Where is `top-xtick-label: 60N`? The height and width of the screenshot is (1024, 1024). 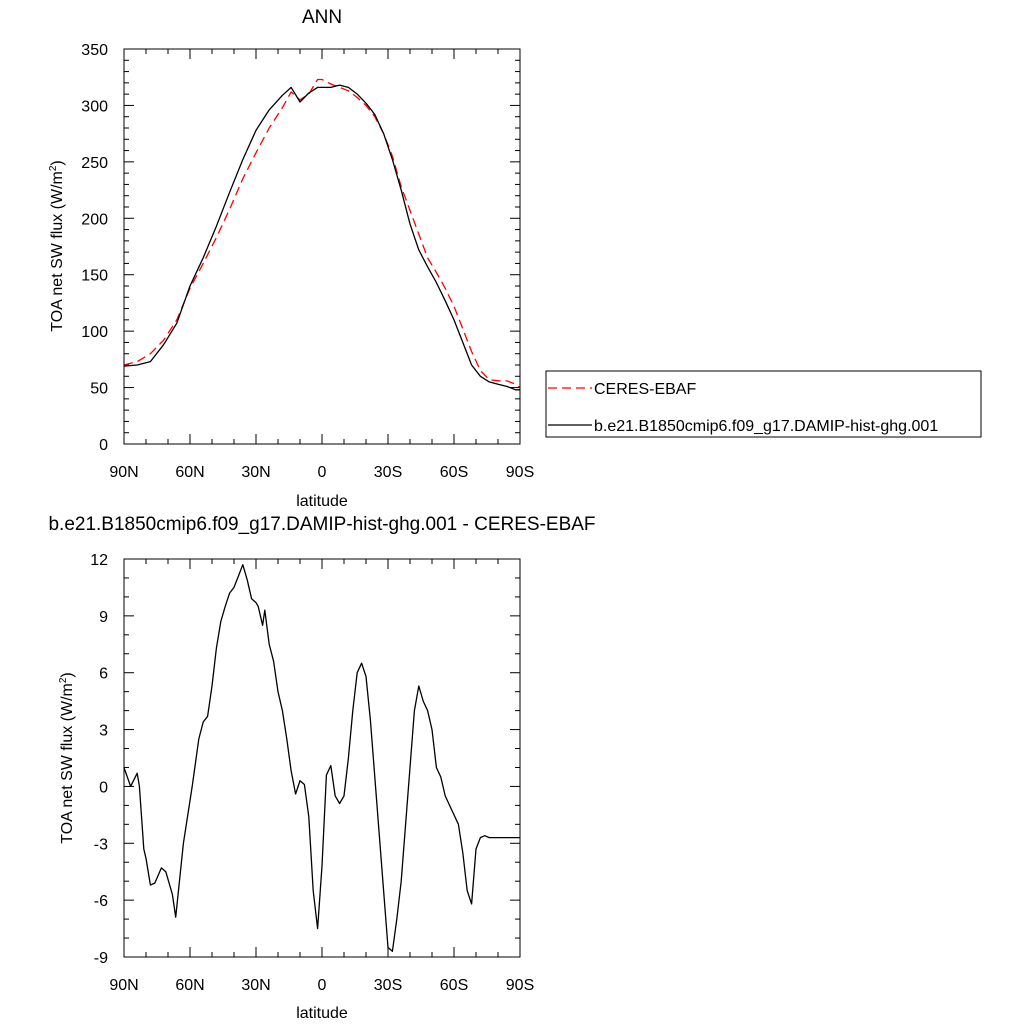 top-xtick-label: 60N is located at coordinates (189, 472).